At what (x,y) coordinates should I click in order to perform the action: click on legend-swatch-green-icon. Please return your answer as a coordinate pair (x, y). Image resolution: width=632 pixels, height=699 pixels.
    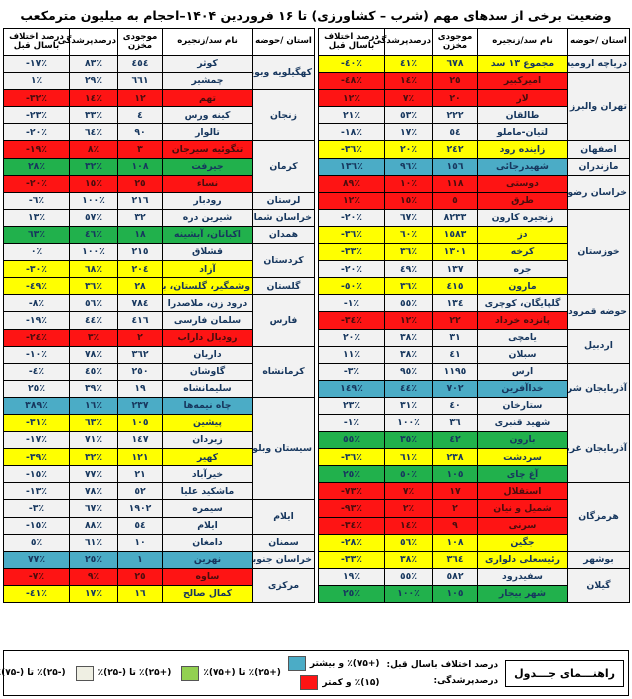
    Looking at the image, I should click on (190, 673).